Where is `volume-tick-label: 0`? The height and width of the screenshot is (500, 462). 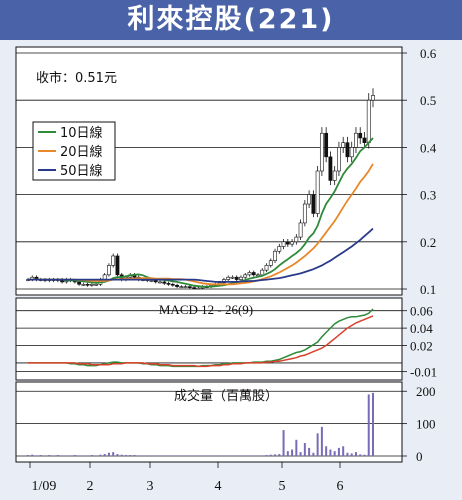 volume-tick-label: 0 is located at coordinates (419, 456).